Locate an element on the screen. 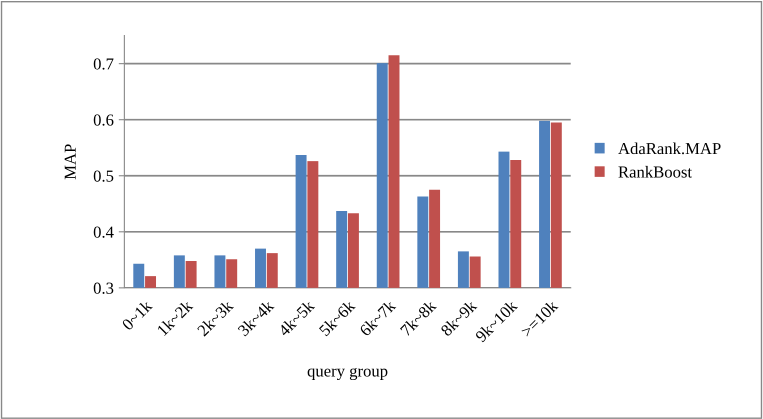  legend-label: RankBoost is located at coordinates (655, 172).